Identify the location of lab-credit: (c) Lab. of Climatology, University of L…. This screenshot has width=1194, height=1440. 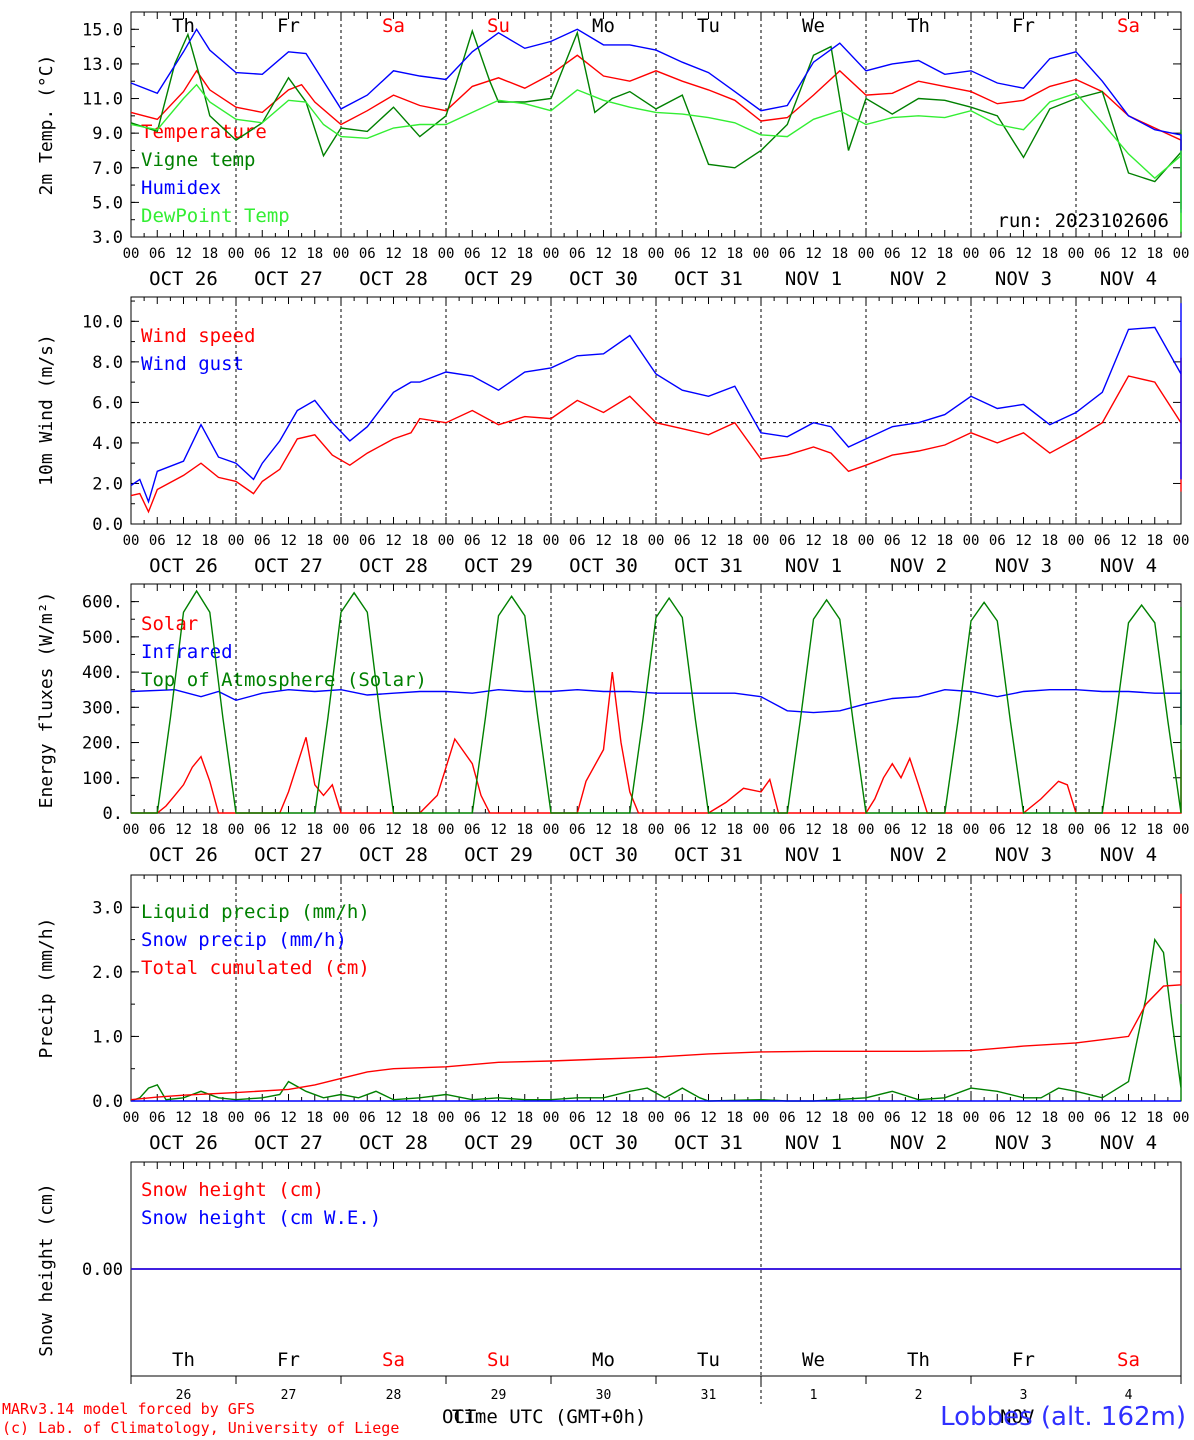
(201, 1428).